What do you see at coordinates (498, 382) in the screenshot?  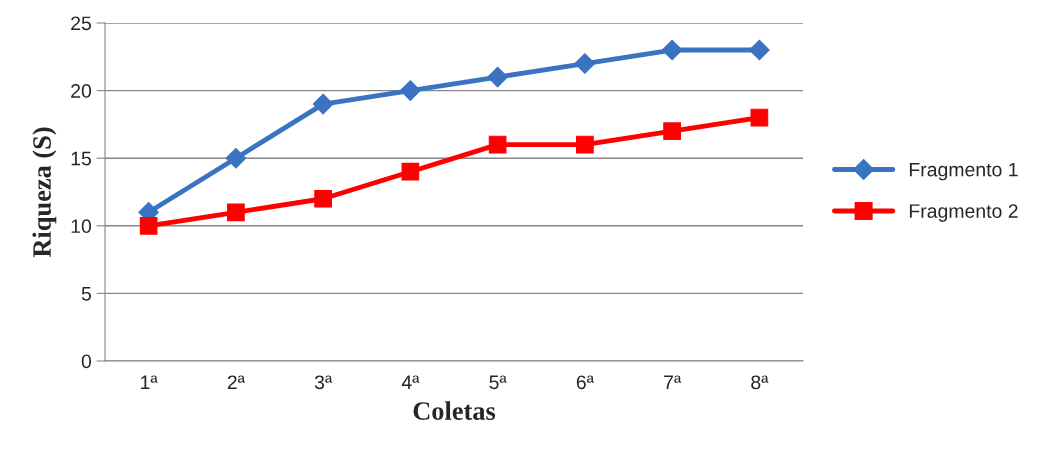 I see `x-tick-label: 5ª` at bounding box center [498, 382].